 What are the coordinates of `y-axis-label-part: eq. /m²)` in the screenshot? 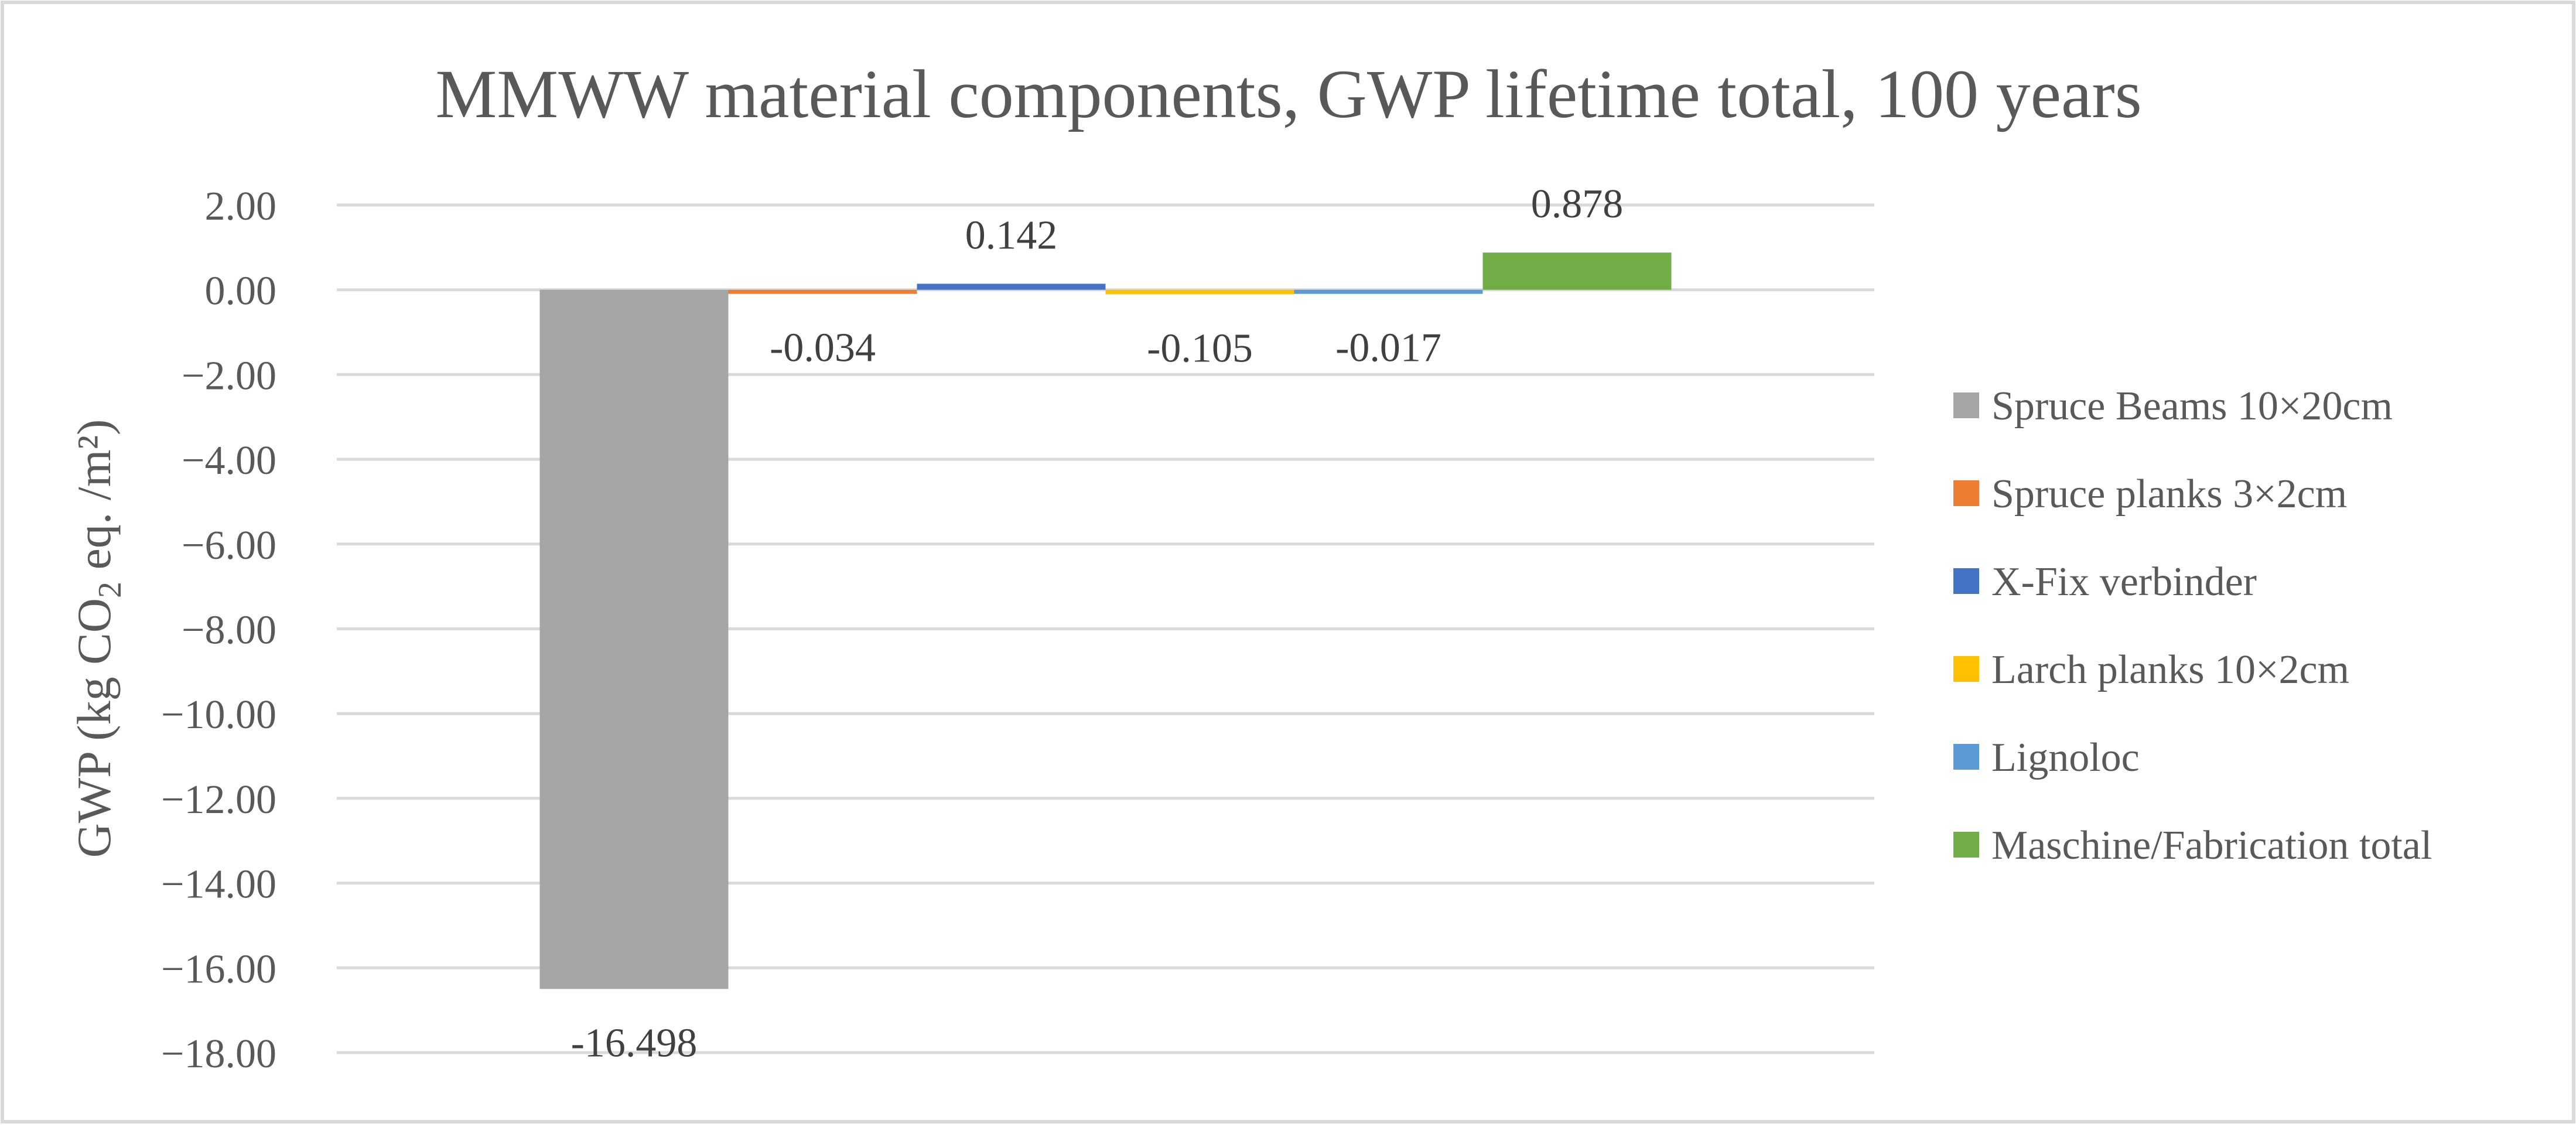 It's located at (94, 501).